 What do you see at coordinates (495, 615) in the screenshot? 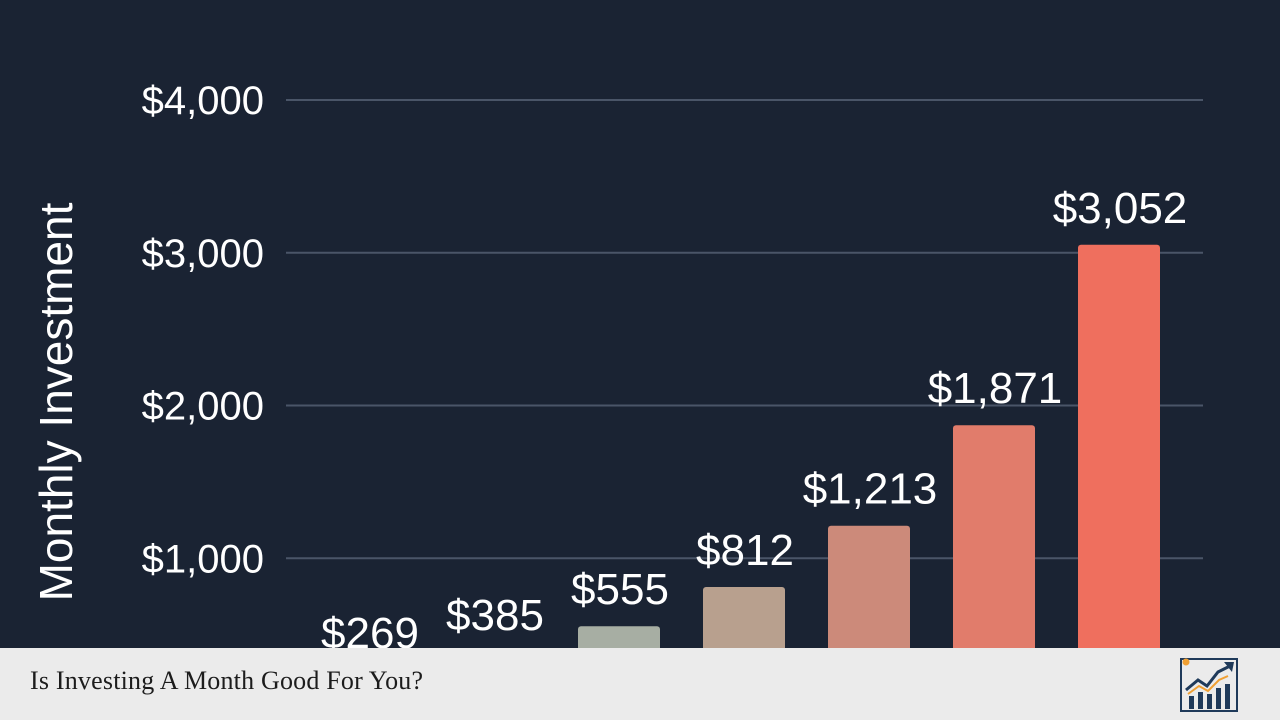
I see `bar-value-label: $385` at bounding box center [495, 615].